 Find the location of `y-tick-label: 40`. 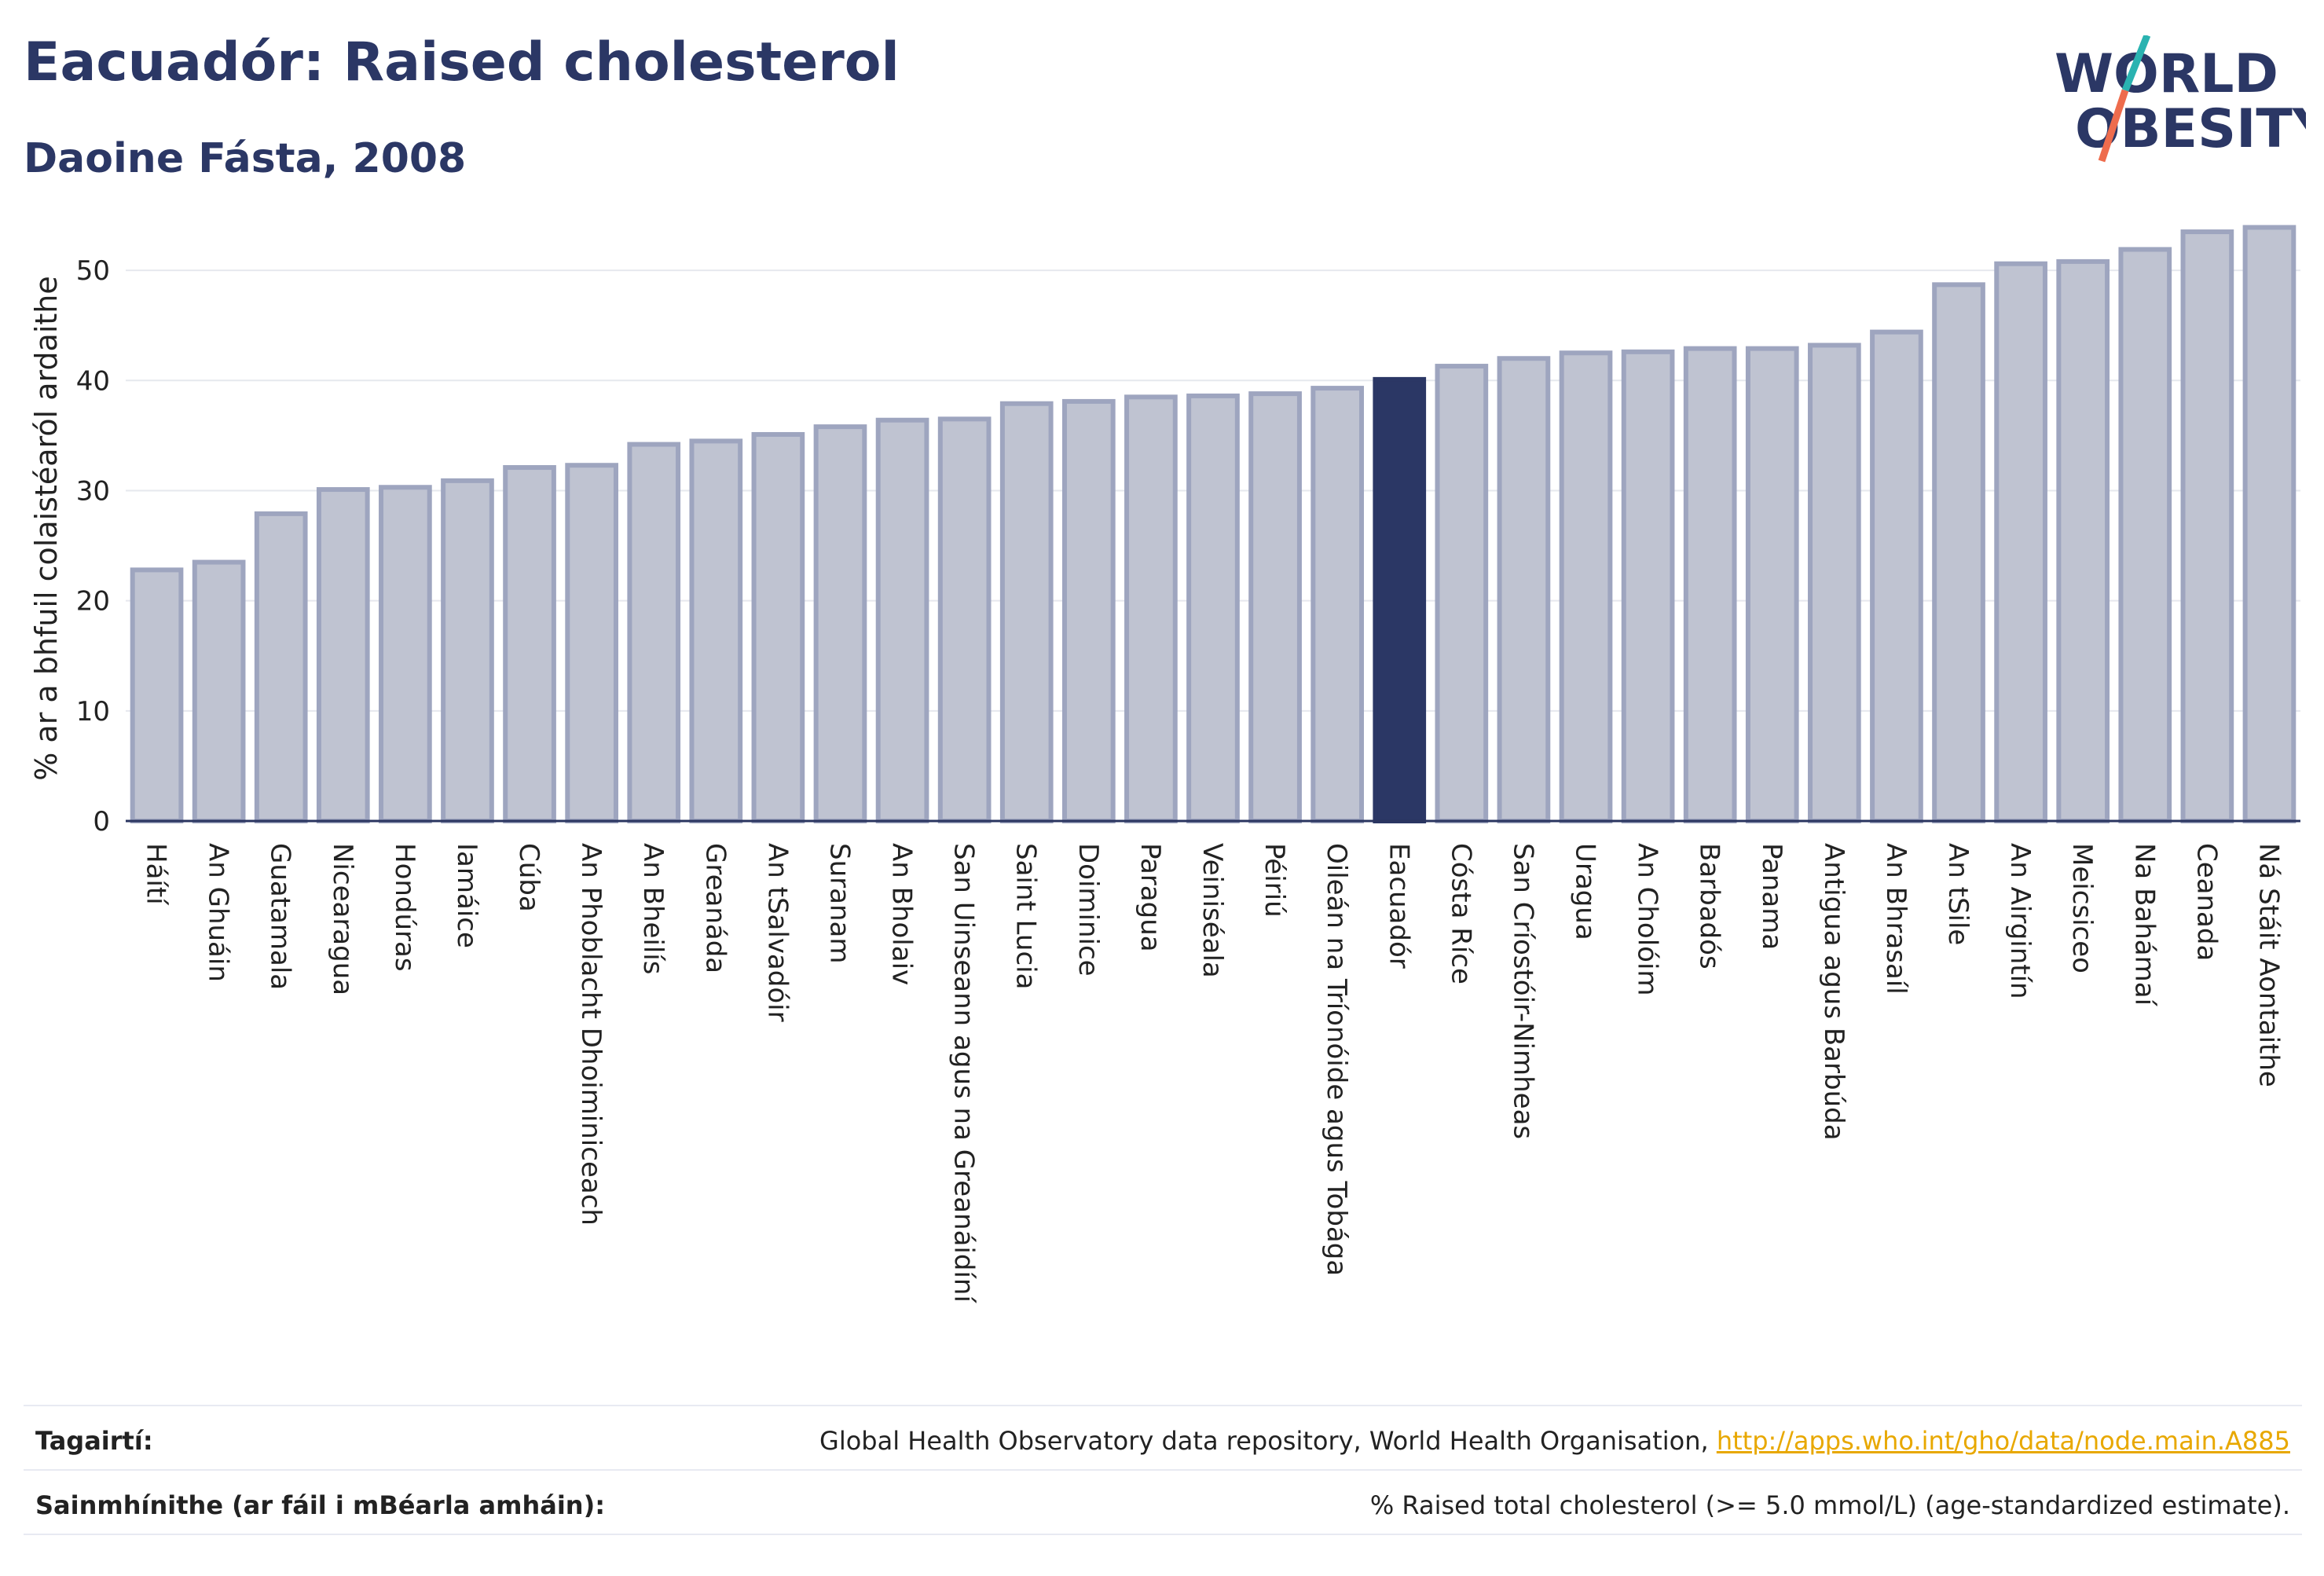

y-tick-label: 40 is located at coordinates (93, 381).